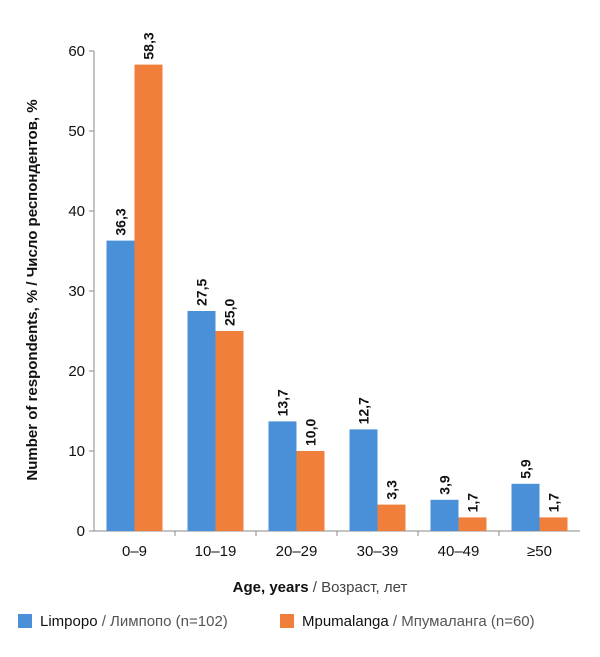 The width and height of the screenshot is (600, 657). I want to click on y-tick-label: 30, so click(76, 291).